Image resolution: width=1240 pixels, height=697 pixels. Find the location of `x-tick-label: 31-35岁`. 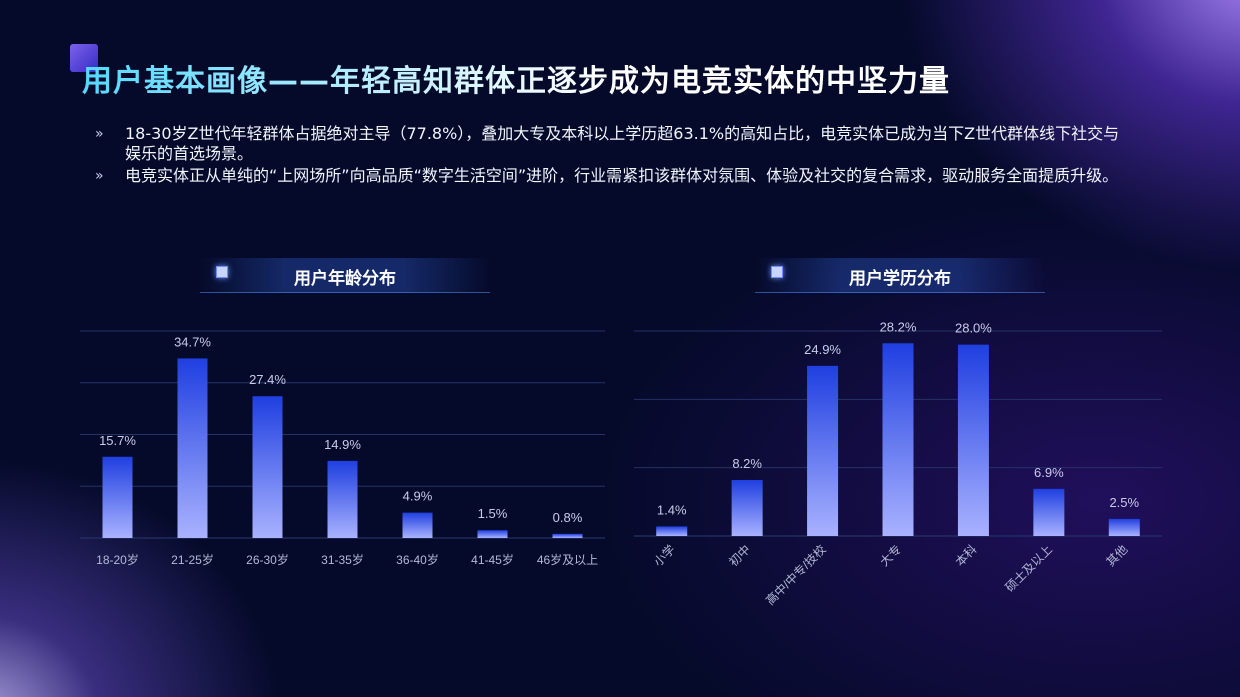

x-tick-label: 31-35岁 is located at coordinates (342, 559).